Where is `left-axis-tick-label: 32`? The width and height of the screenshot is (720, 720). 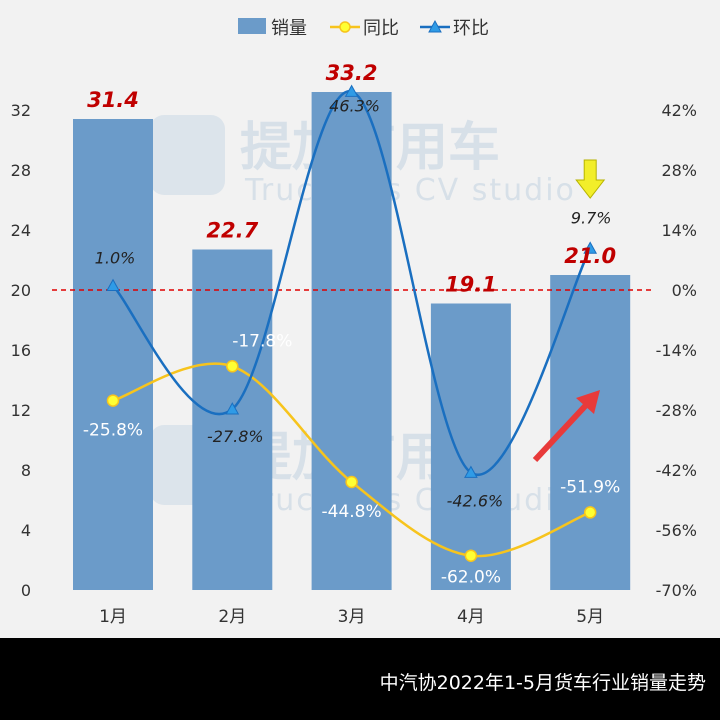
left-axis-tick-label: 32 is located at coordinates (21, 110).